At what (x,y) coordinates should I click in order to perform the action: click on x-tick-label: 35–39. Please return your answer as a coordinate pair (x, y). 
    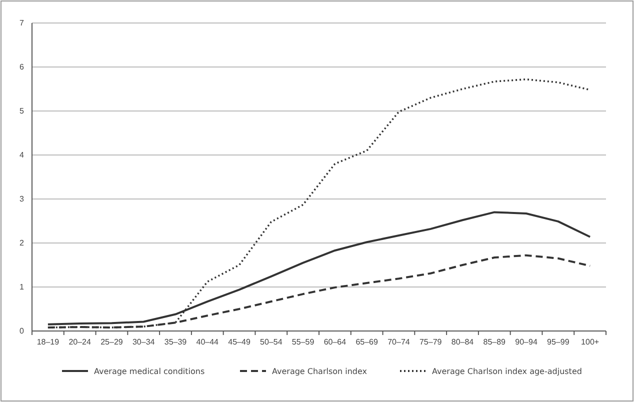
    Looking at the image, I should click on (176, 342).